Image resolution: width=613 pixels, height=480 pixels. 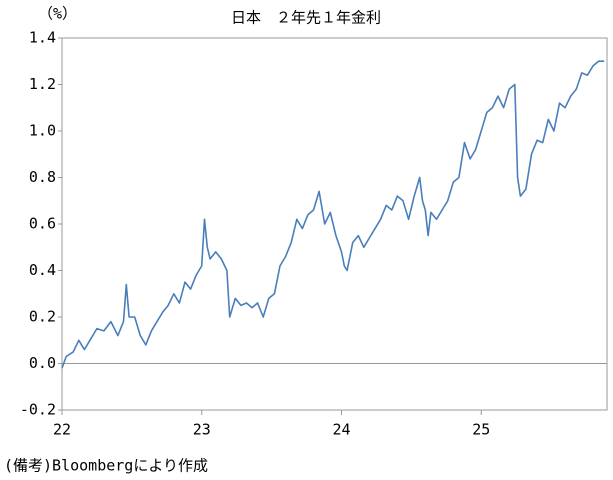 I want to click on y-tick-label: 1.2, so click(x=42, y=84).